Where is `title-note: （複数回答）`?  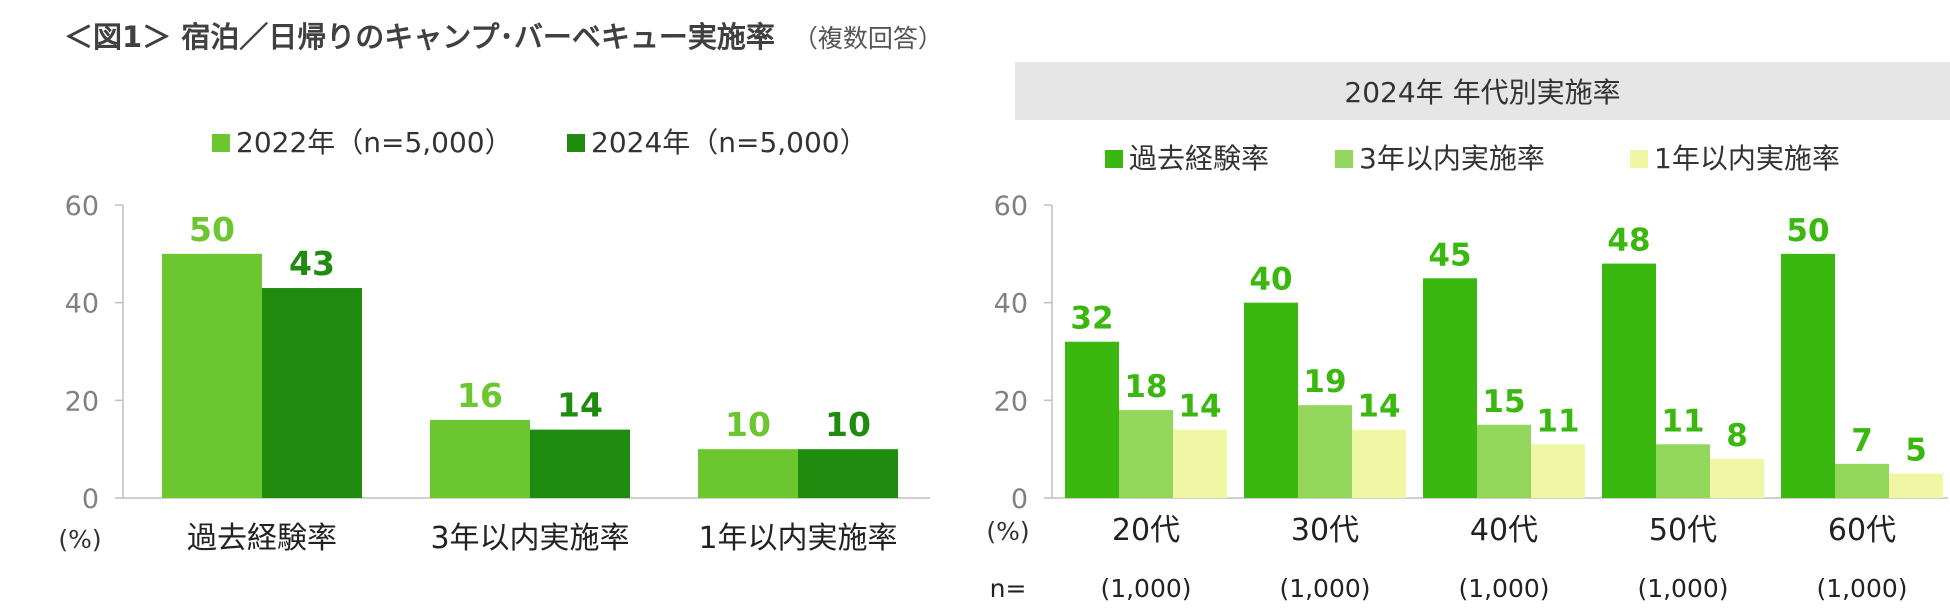
title-note: （複数回答） is located at coordinates (867, 38).